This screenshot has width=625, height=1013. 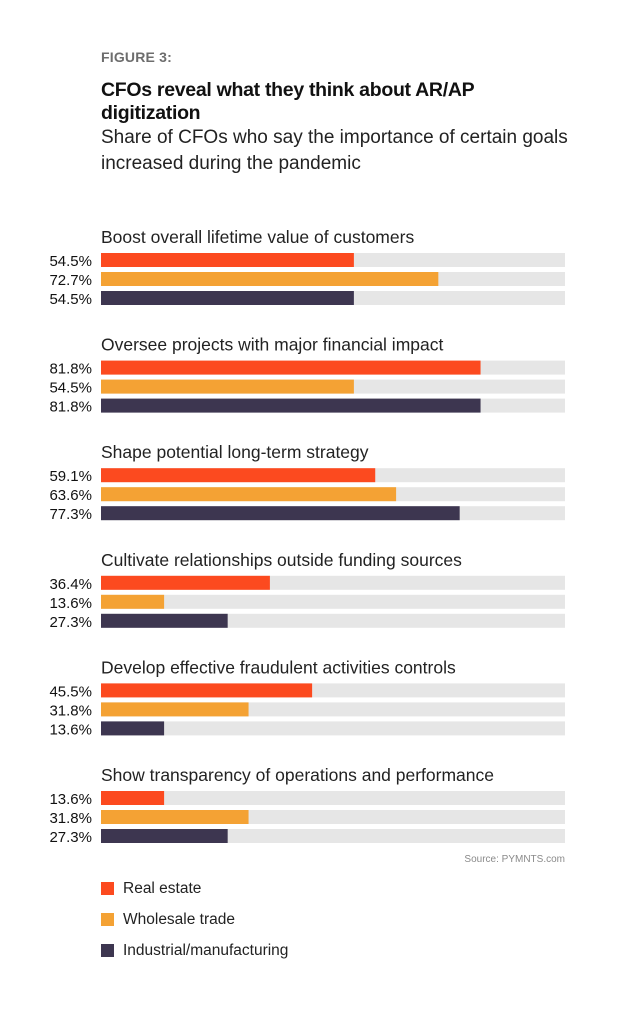 I want to click on legend-label: Industrial/manufacturing, so click(x=206, y=950).